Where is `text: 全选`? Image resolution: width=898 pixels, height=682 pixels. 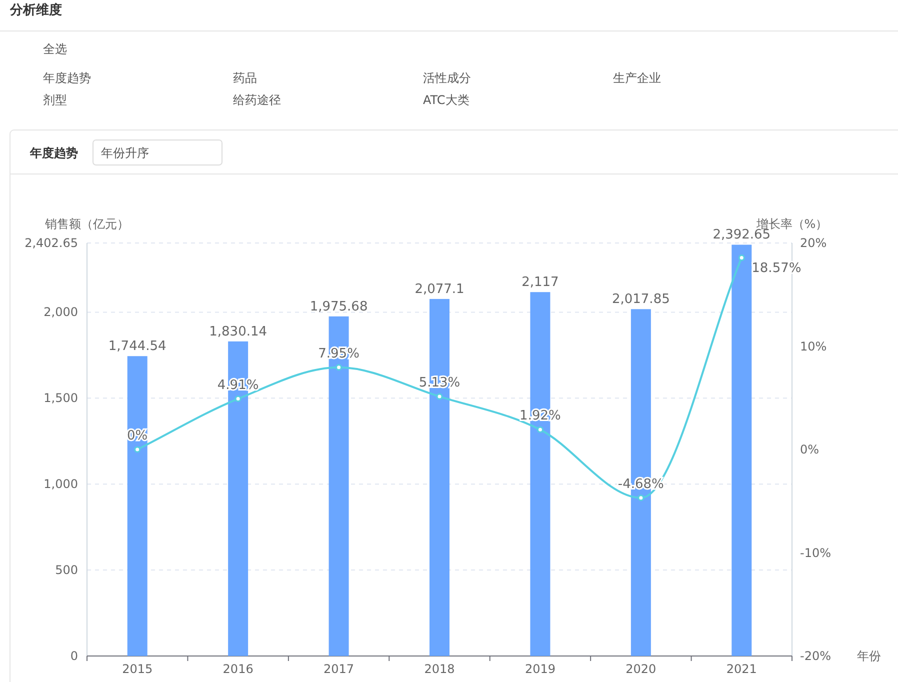
text: 全选 is located at coordinates (55, 49).